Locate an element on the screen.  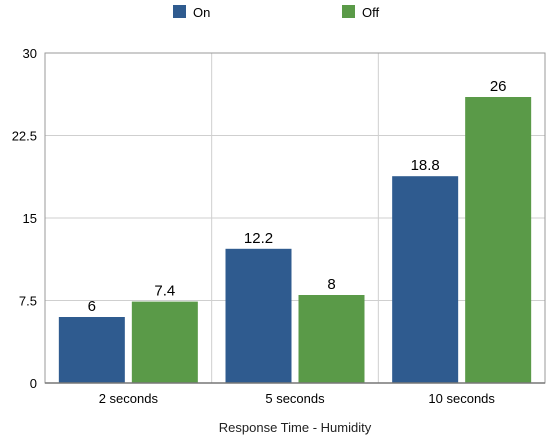
y-axis-ticks: 0 7.5 15 22.5 30 is located at coordinates (24, 218).